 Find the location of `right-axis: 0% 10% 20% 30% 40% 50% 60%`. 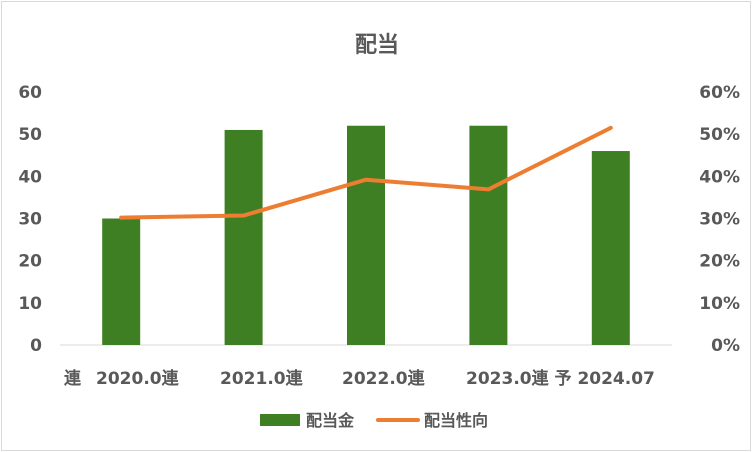

right-axis: 0% 10% 20% 30% 40% 50% 60% is located at coordinates (719, 219).